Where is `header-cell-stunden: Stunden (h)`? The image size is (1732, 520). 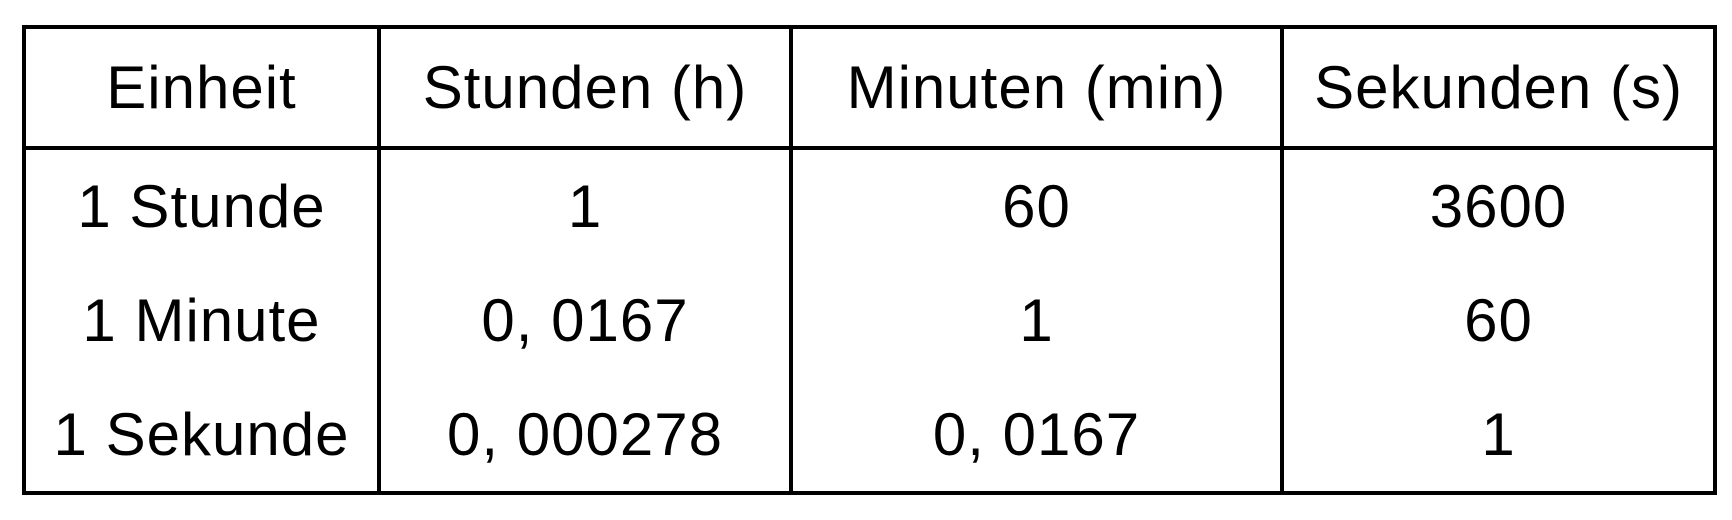 header-cell-stunden: Stunden (h) is located at coordinates (584, 88).